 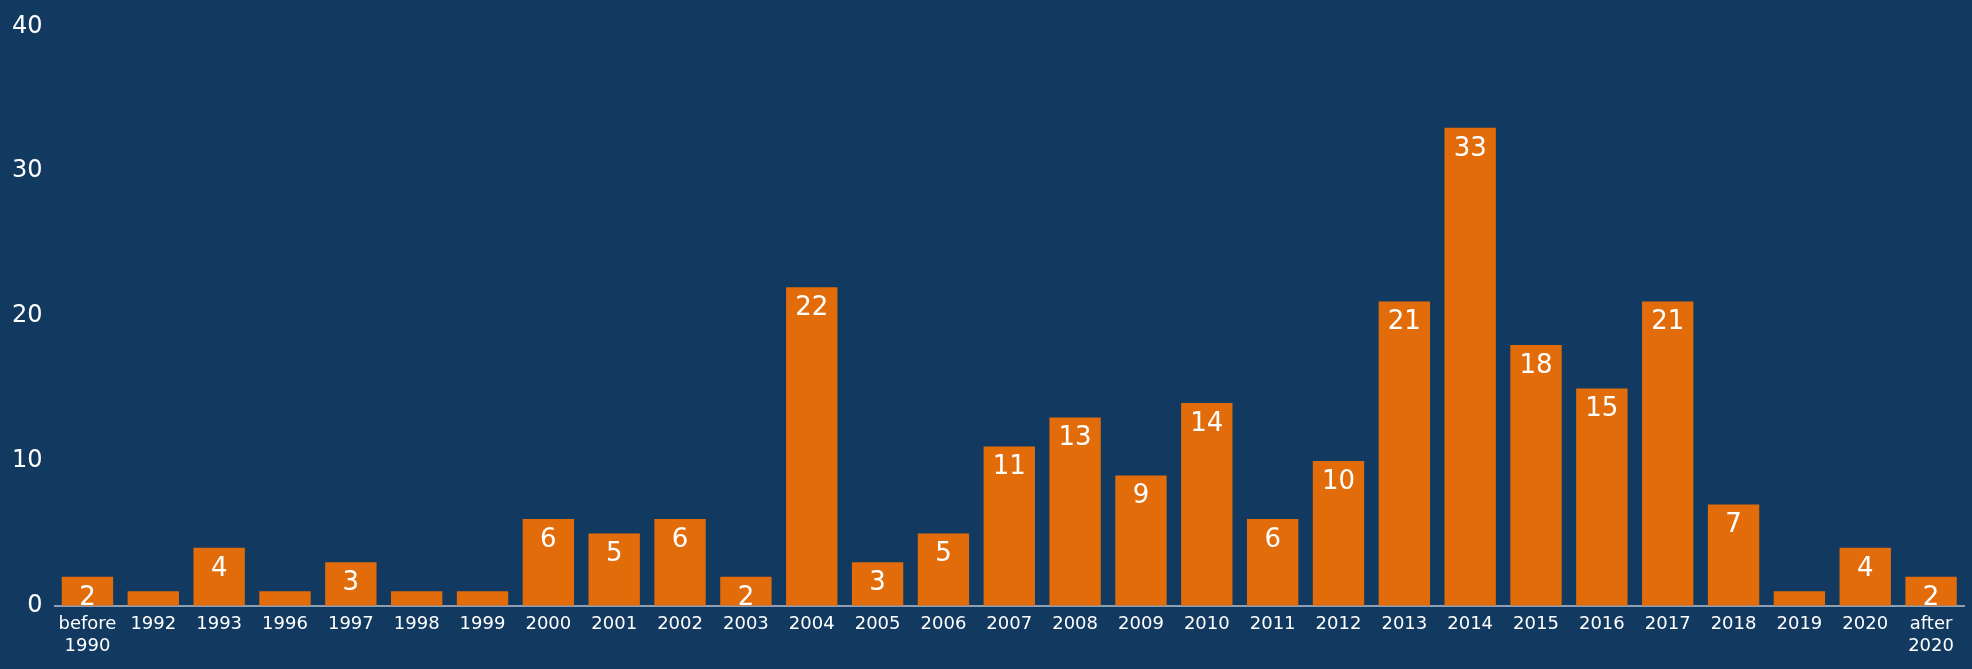 What do you see at coordinates (27, 459) in the screenshot?
I see `y-tick-label: 10` at bounding box center [27, 459].